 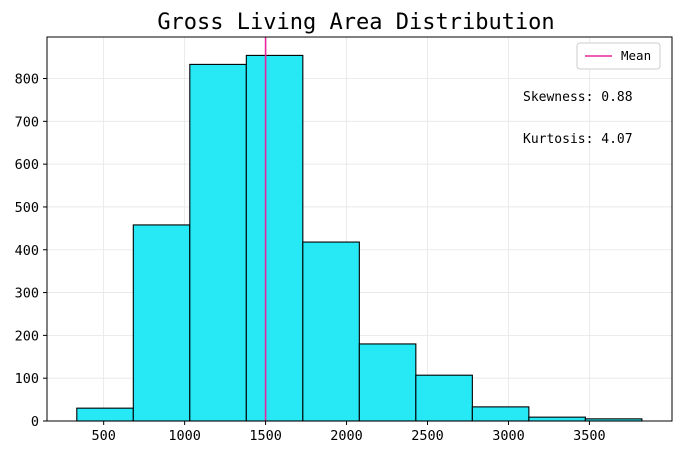 I want to click on x-tick-label: 3000, so click(x=508, y=436).